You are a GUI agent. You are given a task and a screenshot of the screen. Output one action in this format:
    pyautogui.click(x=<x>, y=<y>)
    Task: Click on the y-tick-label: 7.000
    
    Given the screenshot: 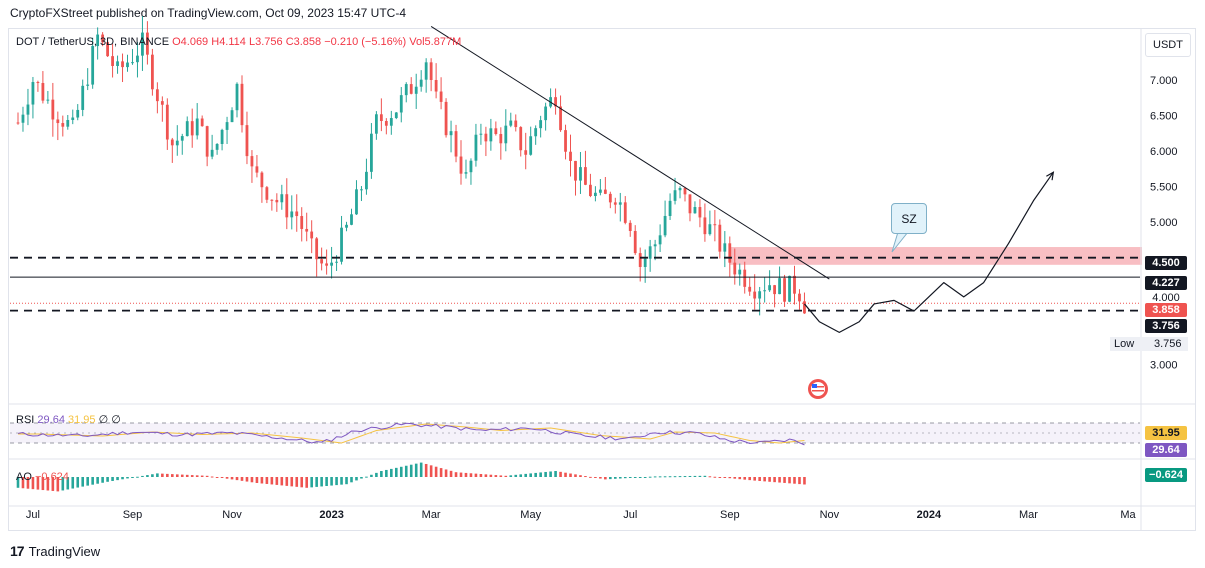 What is the action you would take?
    pyautogui.click(x=1164, y=81)
    